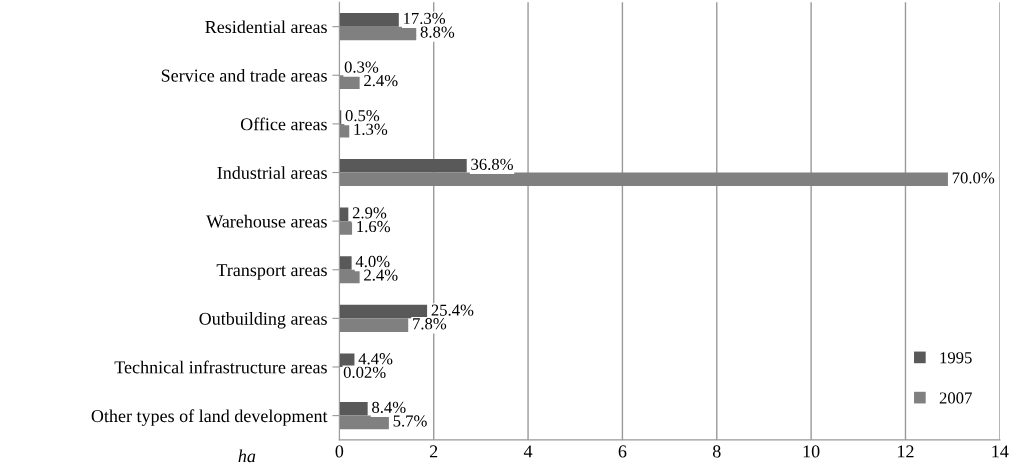 The width and height of the screenshot is (1013, 468). I want to click on annotation: 17.3%, so click(425, 18).